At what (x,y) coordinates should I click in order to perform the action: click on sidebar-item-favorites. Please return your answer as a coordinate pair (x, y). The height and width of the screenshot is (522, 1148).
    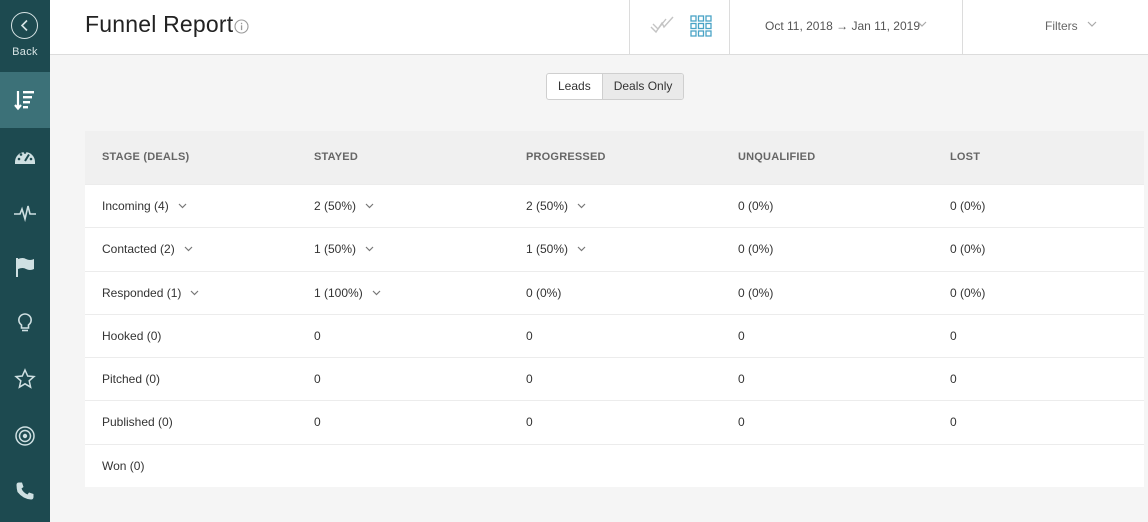
    Looking at the image, I should click on (25, 379).